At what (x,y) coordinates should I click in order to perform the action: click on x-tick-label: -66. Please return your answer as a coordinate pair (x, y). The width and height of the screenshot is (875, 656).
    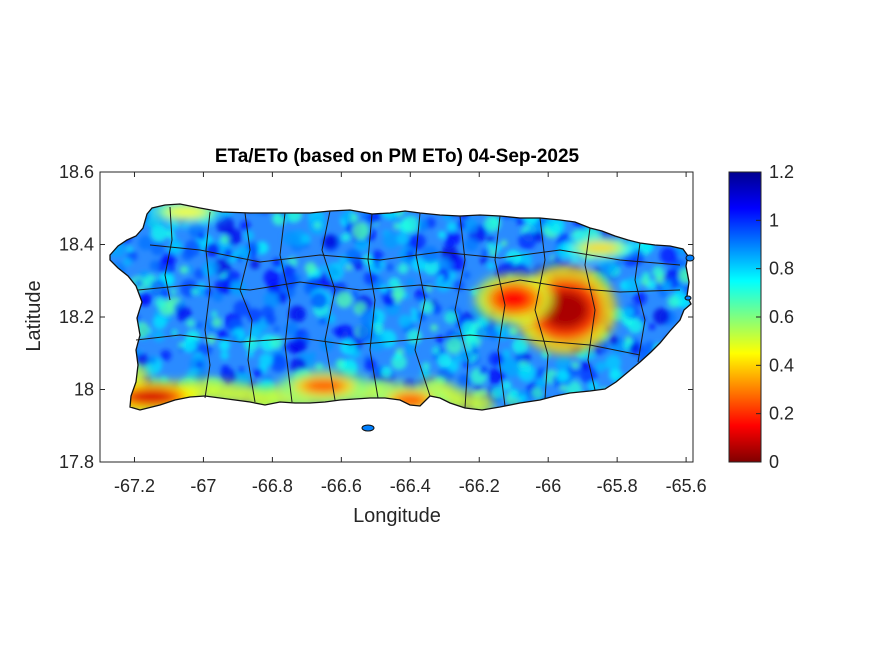
    Looking at the image, I should click on (548, 486).